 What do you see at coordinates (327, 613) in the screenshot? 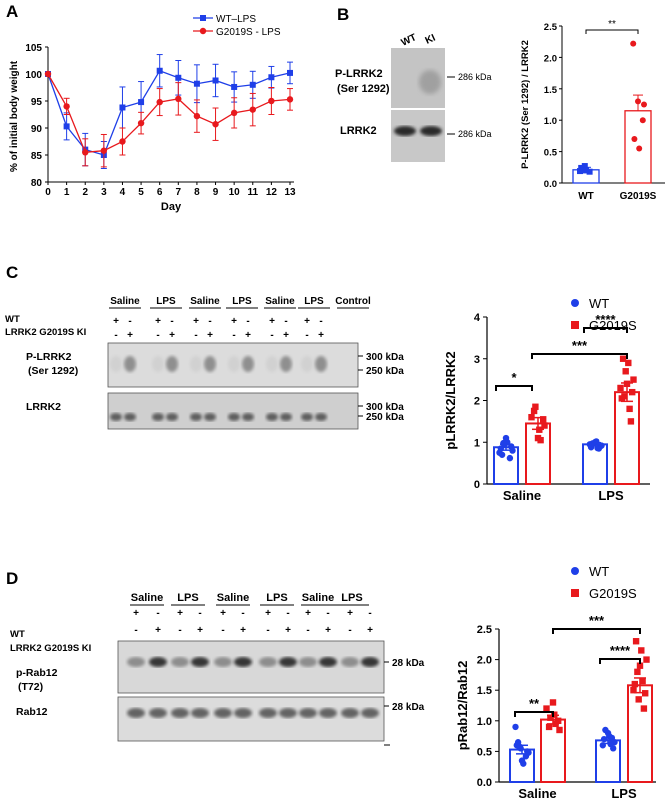
I see `d-blot-wt-sign-9: -` at bounding box center [327, 613].